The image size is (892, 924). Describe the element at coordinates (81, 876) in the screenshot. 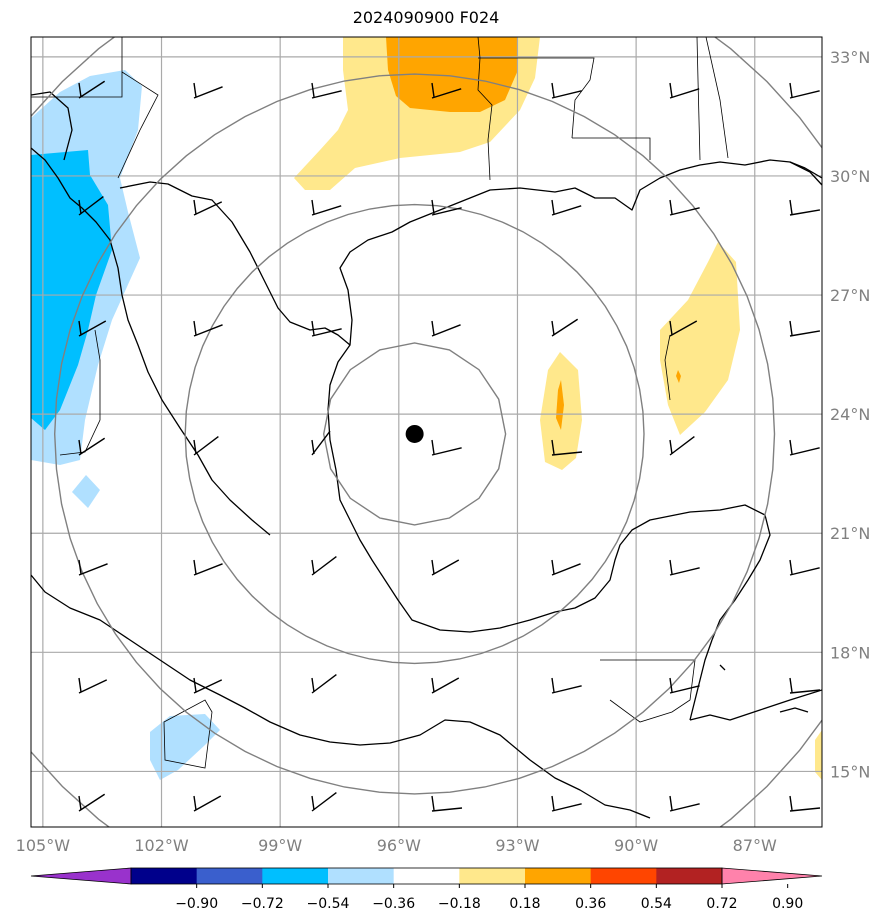

I see `colorbar-lower-extend` at that location.